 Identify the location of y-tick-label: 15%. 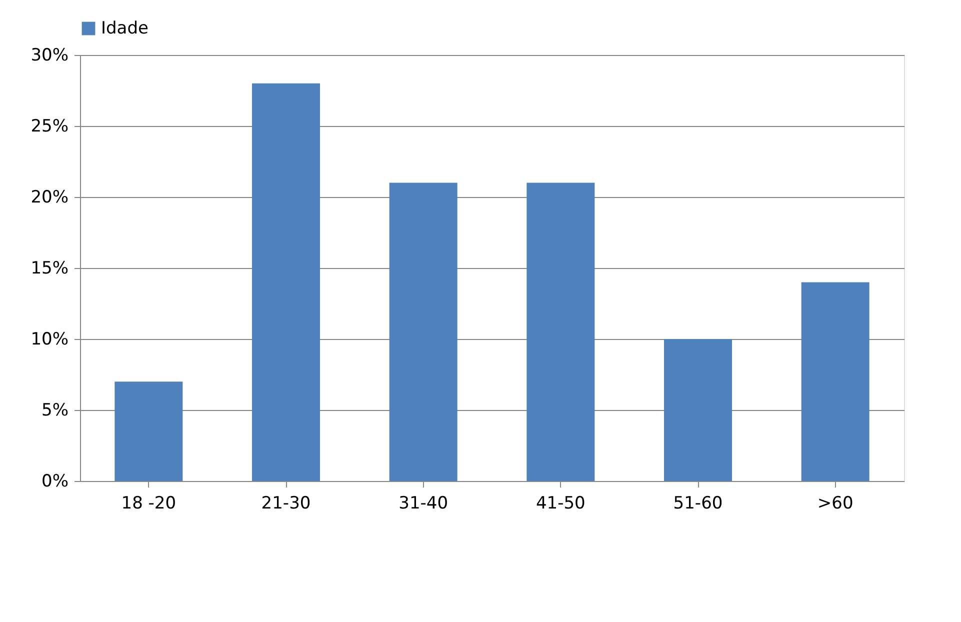
(49, 268).